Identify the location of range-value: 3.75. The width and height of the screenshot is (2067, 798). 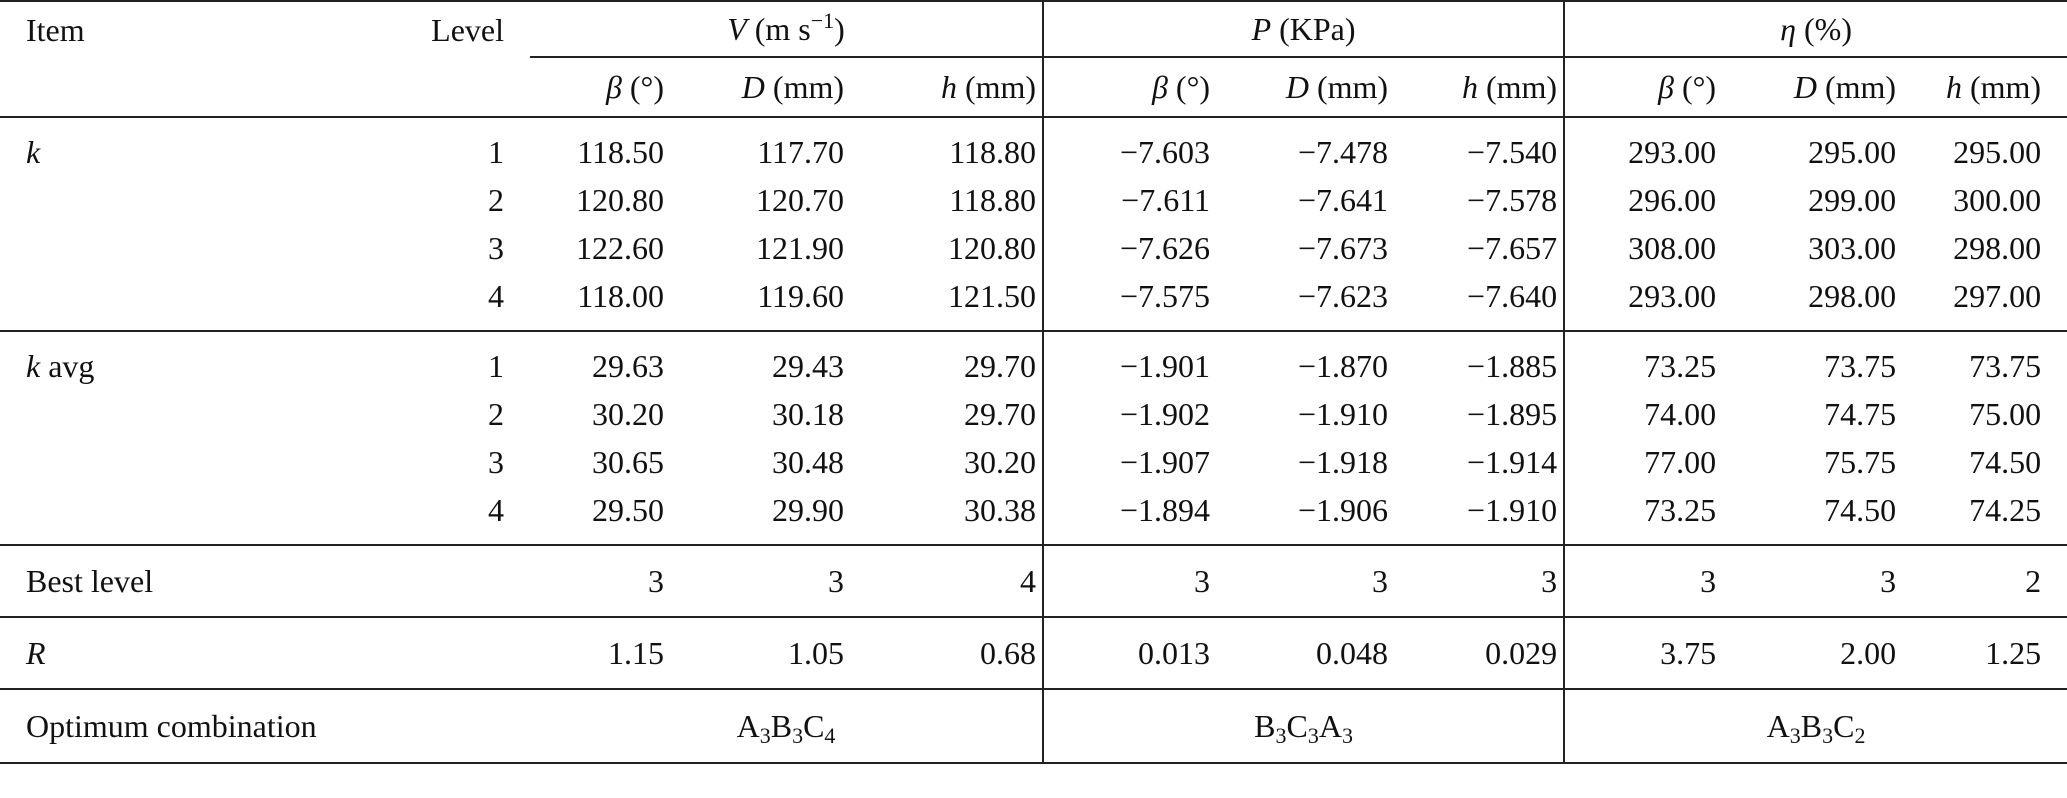
(1643, 652).